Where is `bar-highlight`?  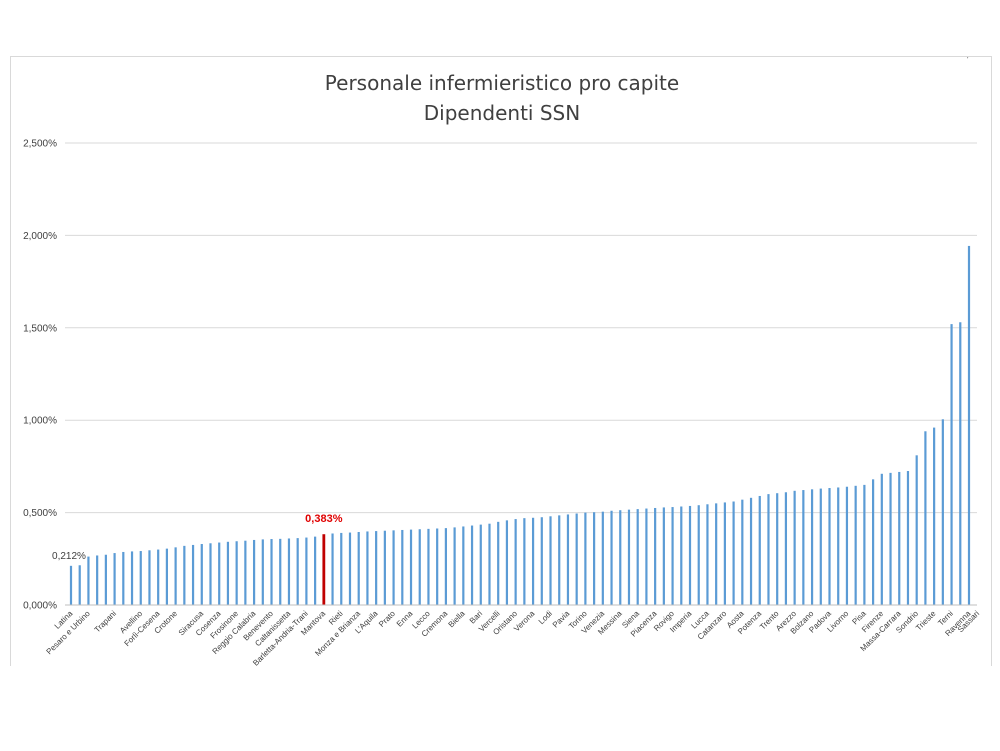
bar-highlight is located at coordinates (324, 569).